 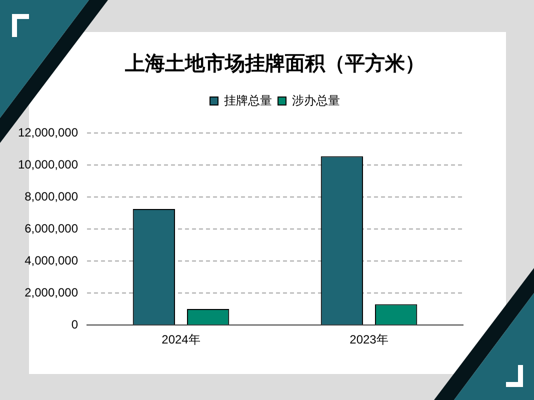 I want to click on y-tick-label: 10,000,000, so click(x=48, y=164).